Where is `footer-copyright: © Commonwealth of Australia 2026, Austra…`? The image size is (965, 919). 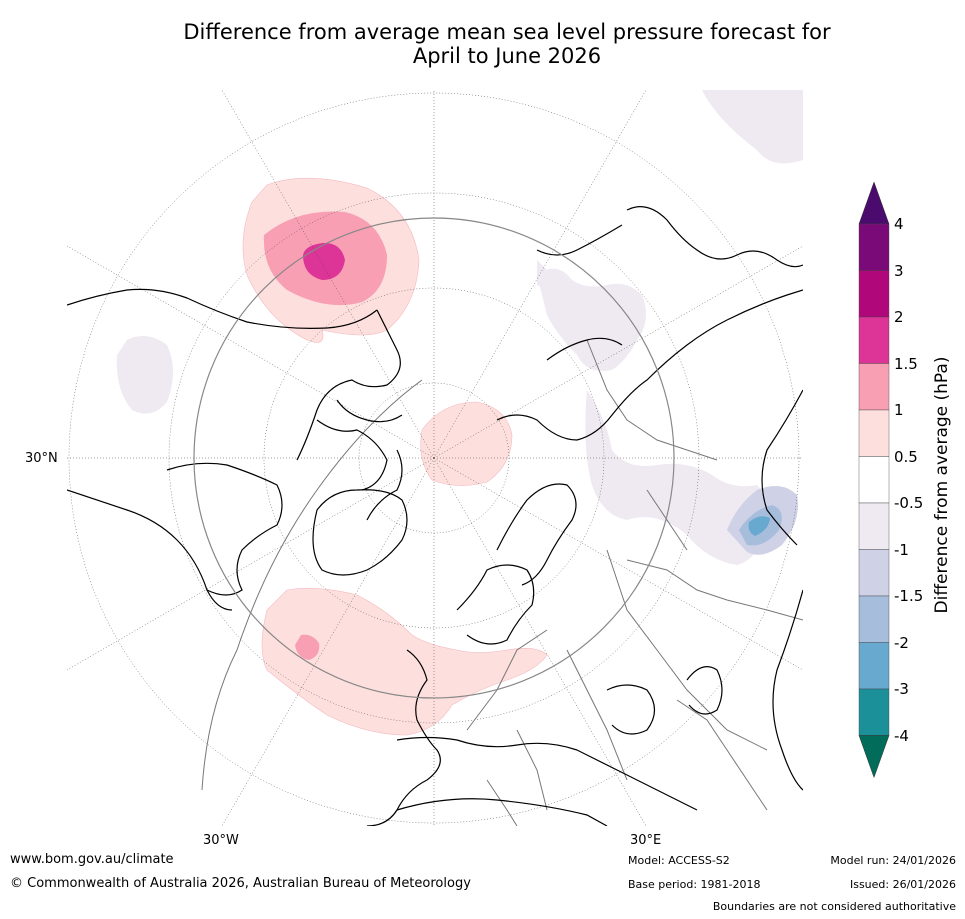 footer-copyright: © Commonwealth of Australia 2026, Austra… is located at coordinates (240, 883).